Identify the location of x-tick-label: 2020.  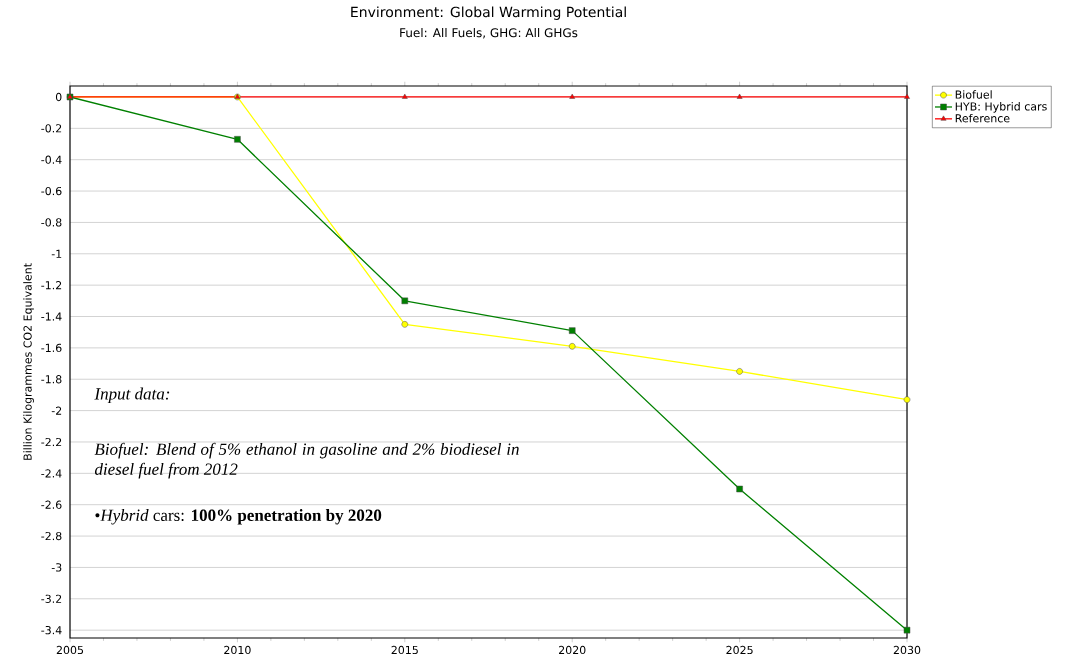
(572, 650).